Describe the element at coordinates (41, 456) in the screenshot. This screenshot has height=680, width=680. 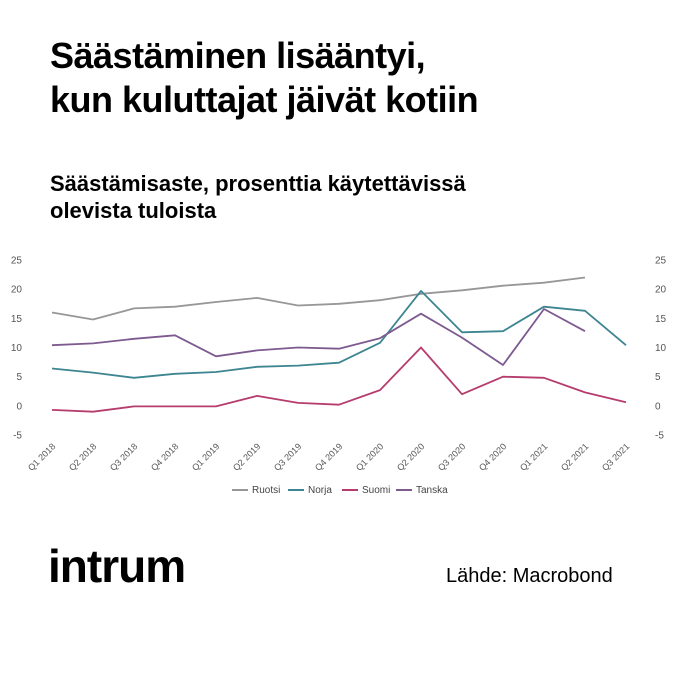
I see `x-tick-label: Q1 2018` at that location.